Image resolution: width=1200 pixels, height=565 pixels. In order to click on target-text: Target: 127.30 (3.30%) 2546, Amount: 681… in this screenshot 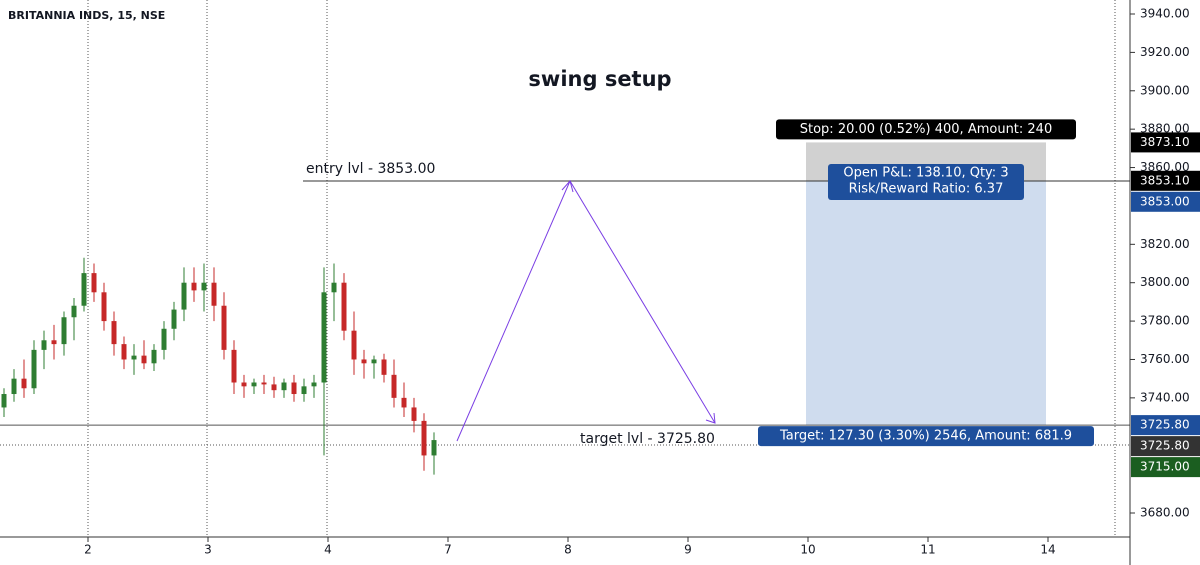, I will do `click(925, 436)`.